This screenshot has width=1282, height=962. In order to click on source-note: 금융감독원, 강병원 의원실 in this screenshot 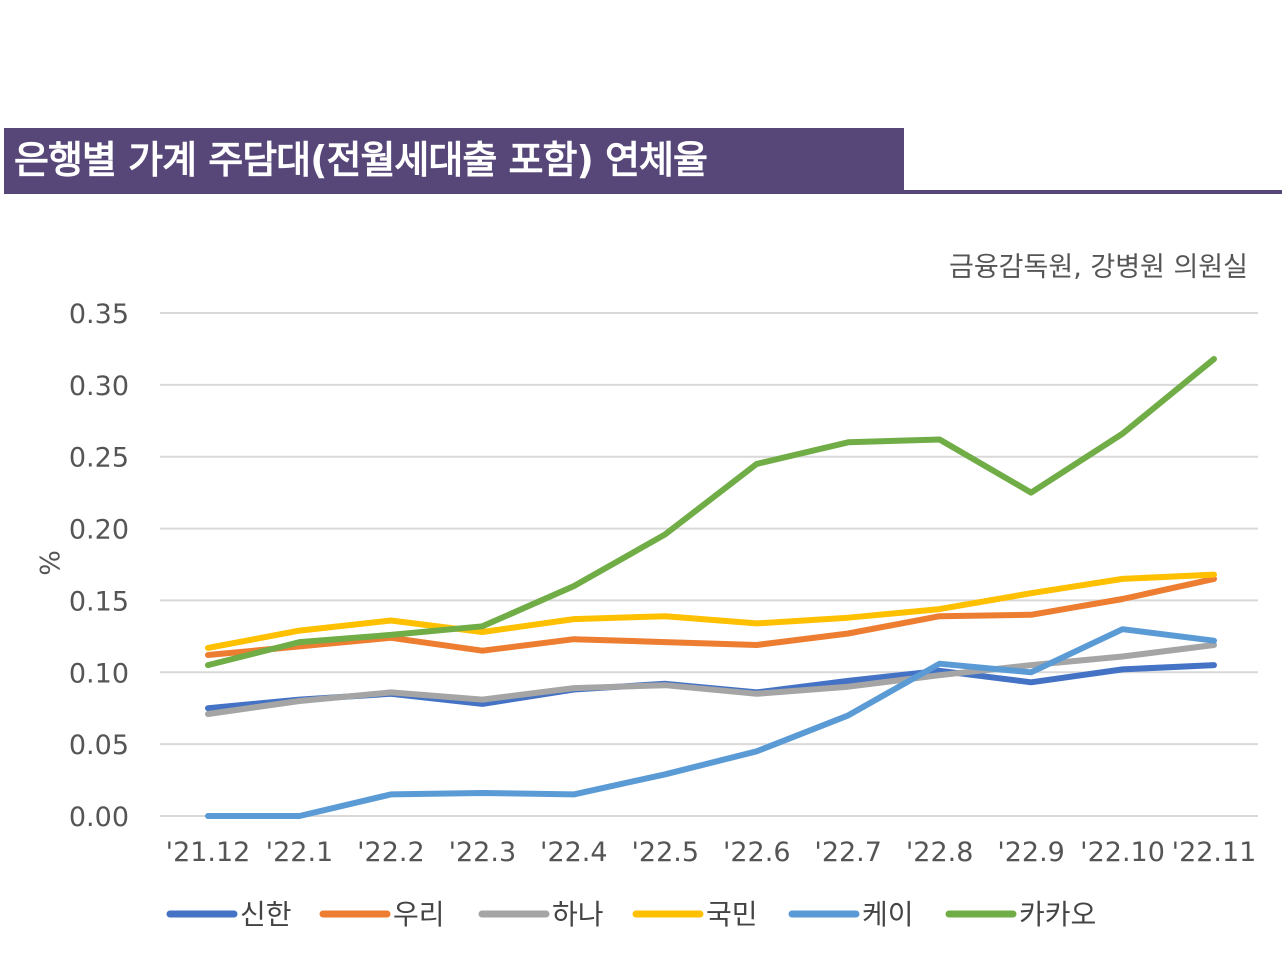, I will do `click(1098, 267)`.